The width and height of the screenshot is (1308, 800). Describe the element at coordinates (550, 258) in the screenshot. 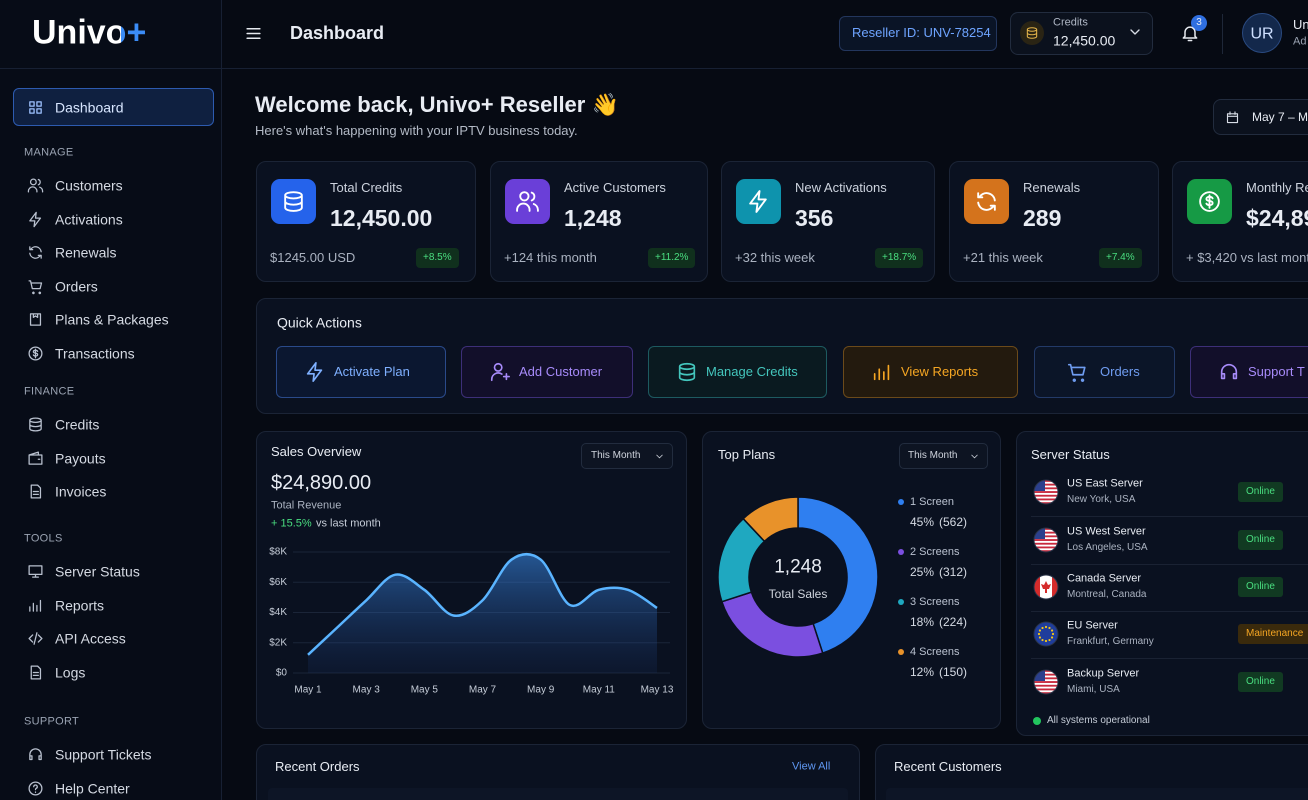

I see `stat-sub: +124 this month` at that location.